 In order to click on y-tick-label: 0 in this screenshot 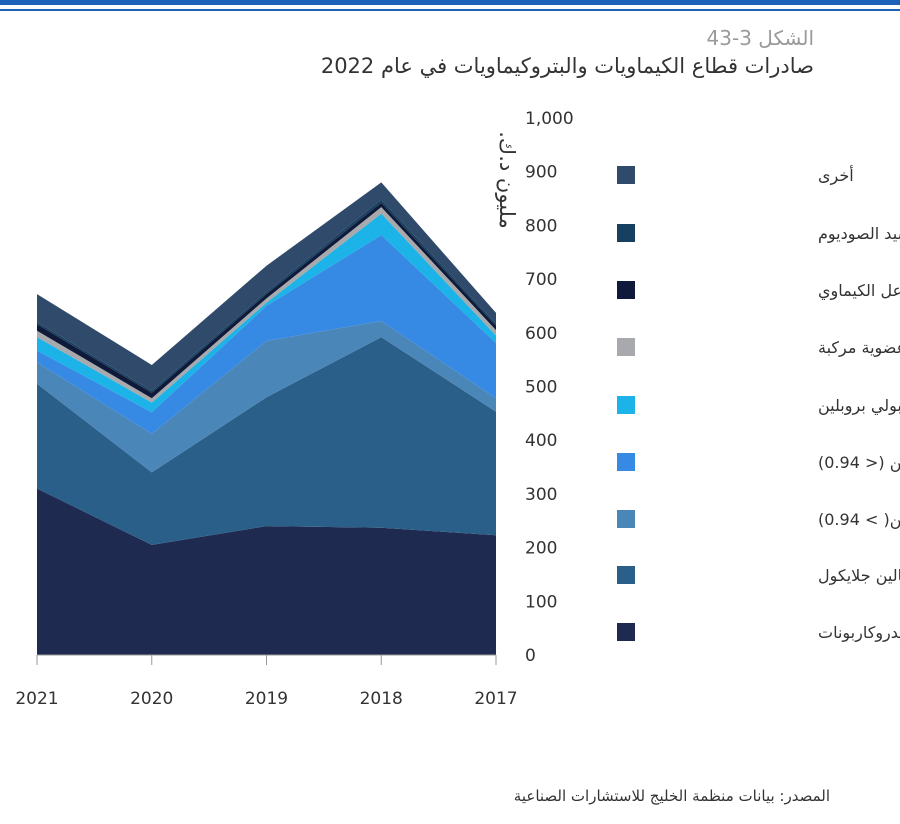, I will do `click(530, 656)`.